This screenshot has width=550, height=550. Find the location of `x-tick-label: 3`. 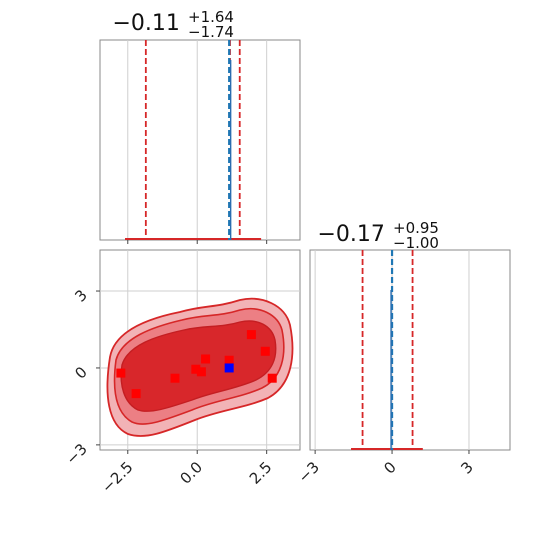

x-tick-label: 3 is located at coordinates (466, 467).